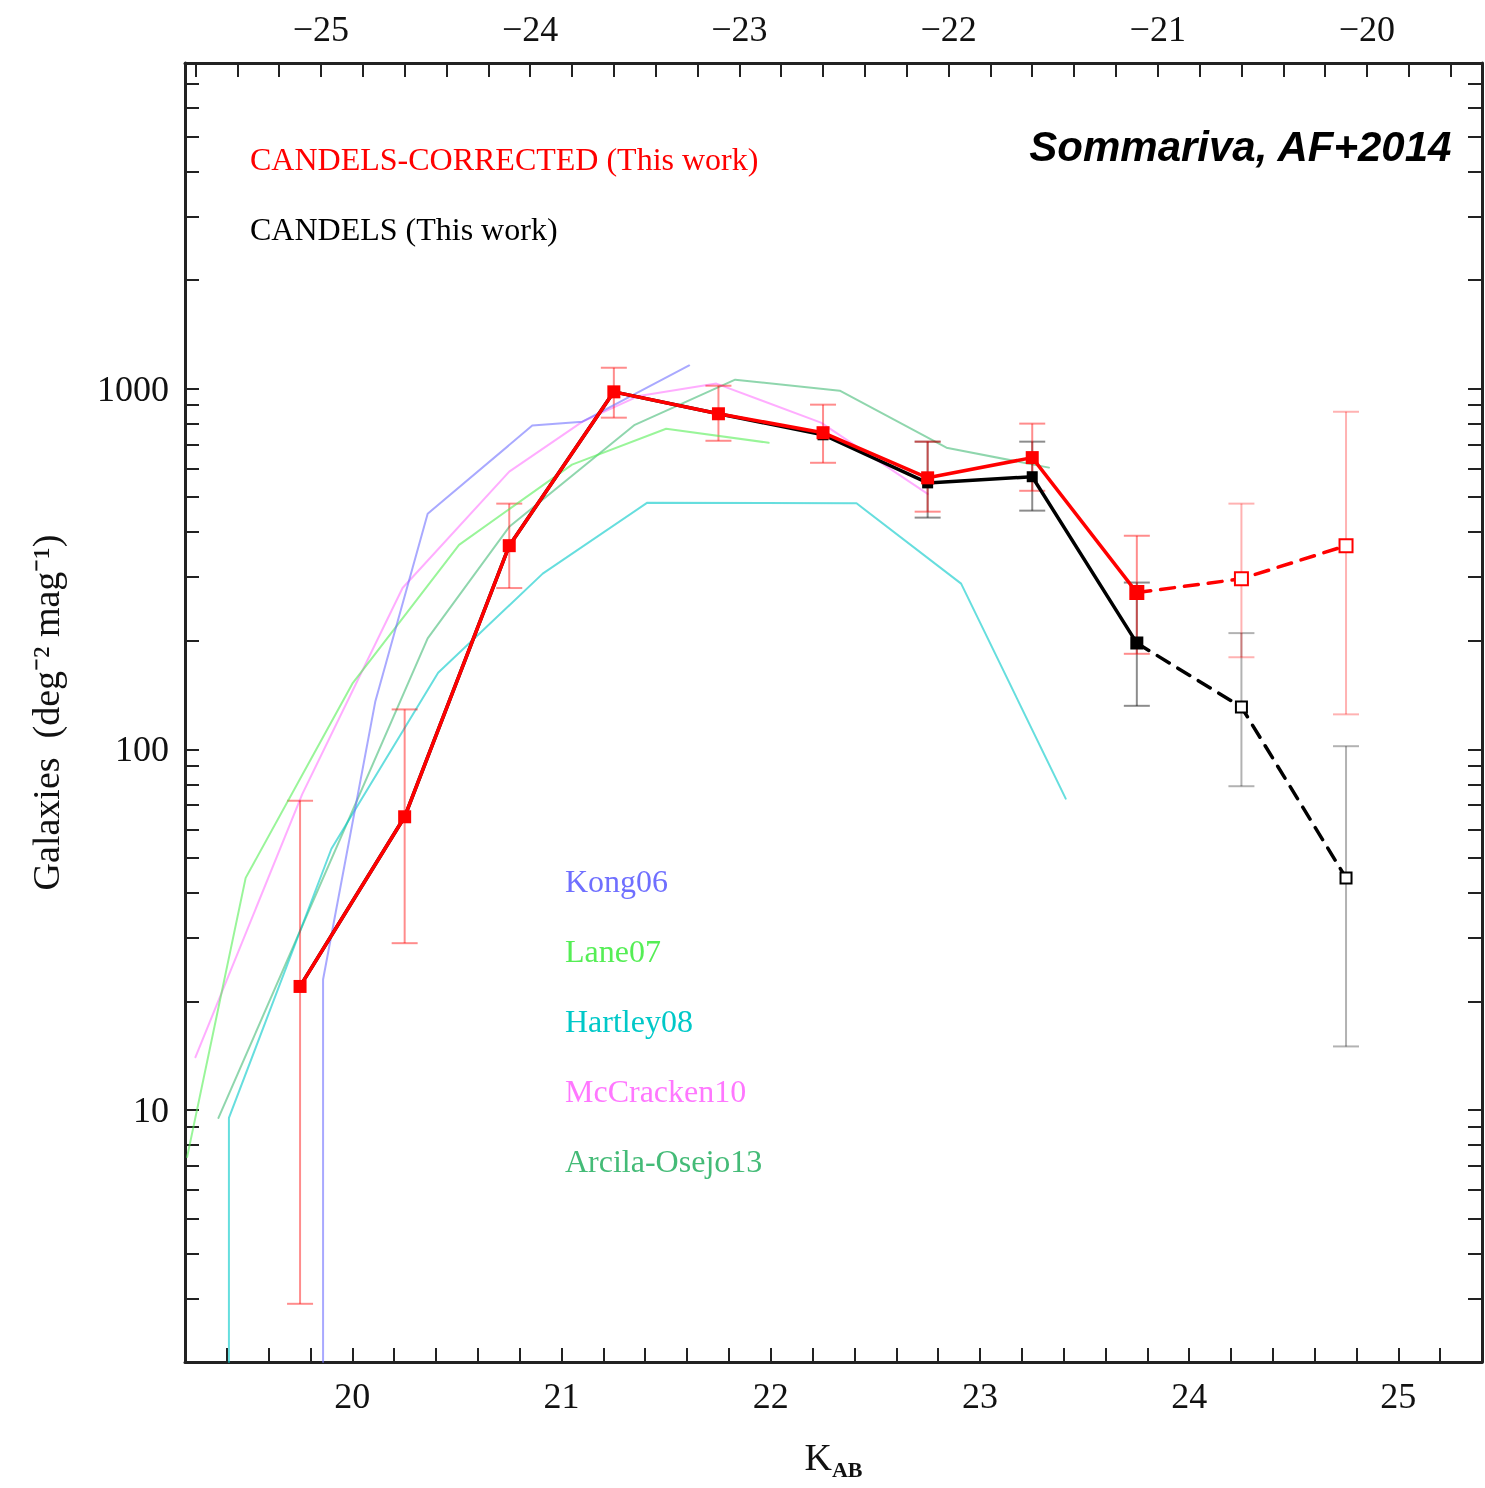 The image size is (1485, 1488). What do you see at coordinates (404, 229) in the screenshot?
I see `text: CANDELS (This work)` at bounding box center [404, 229].